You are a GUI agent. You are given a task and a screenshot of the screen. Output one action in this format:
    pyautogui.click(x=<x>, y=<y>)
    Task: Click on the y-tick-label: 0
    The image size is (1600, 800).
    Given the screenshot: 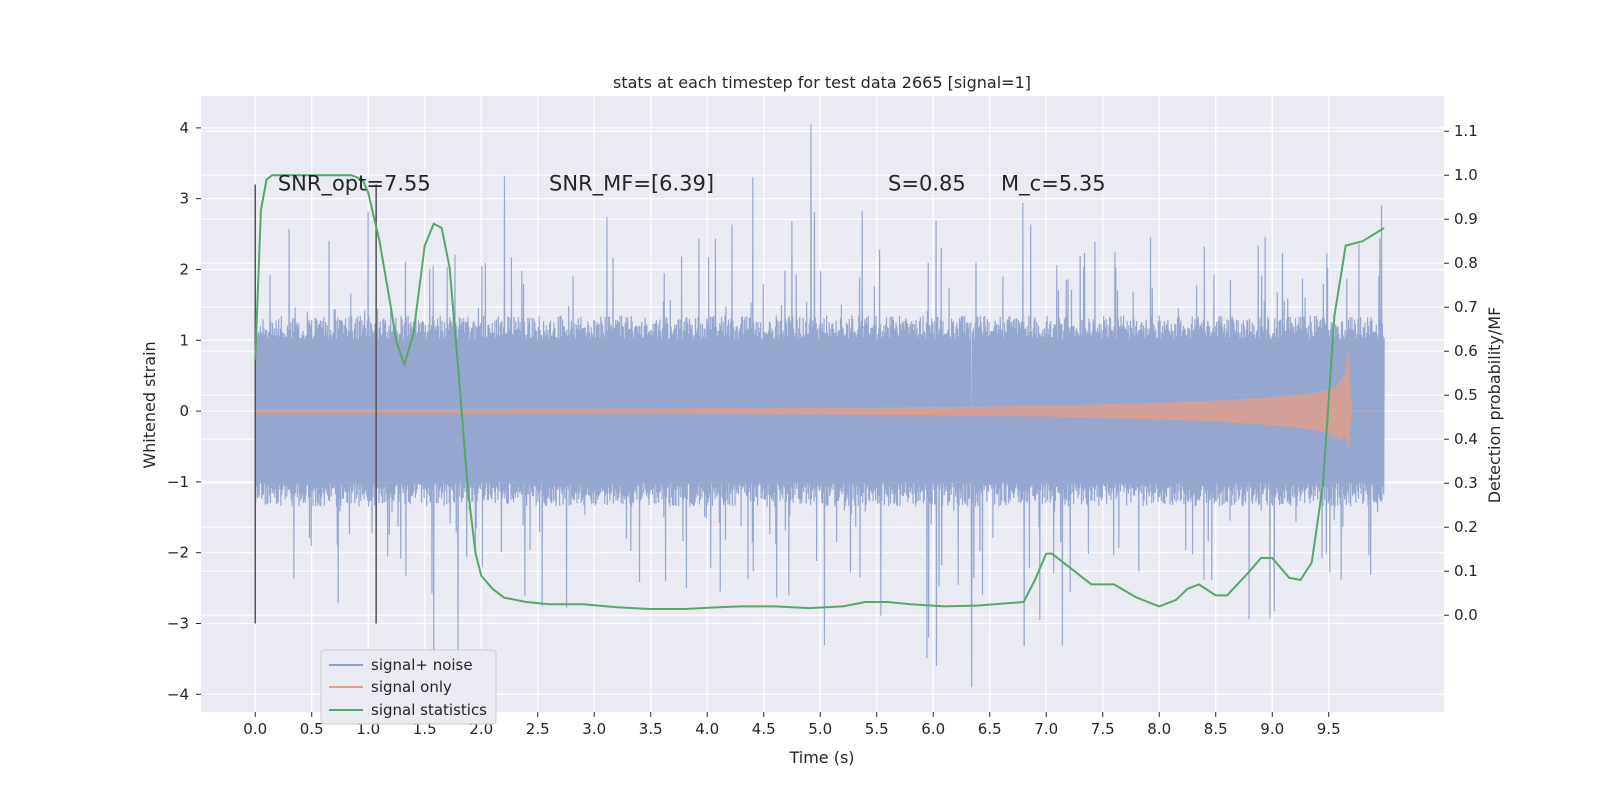 What is the action you would take?
    pyautogui.click(x=184, y=411)
    